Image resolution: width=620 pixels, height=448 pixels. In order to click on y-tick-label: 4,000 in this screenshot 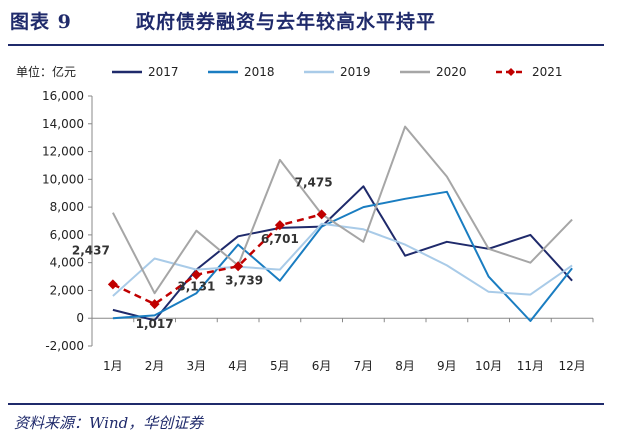, I will do `click(67, 263)`.